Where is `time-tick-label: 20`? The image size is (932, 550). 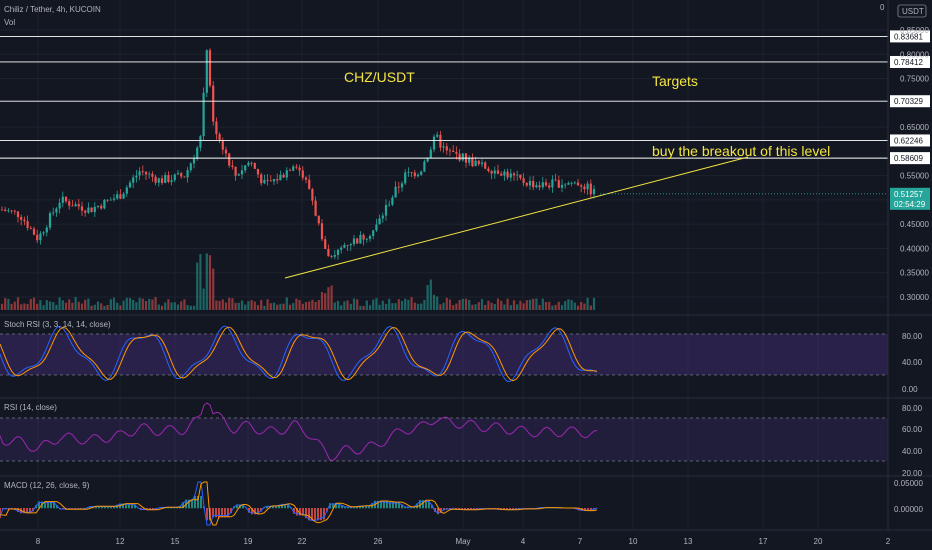 time-tick-label: 20 is located at coordinates (818, 541).